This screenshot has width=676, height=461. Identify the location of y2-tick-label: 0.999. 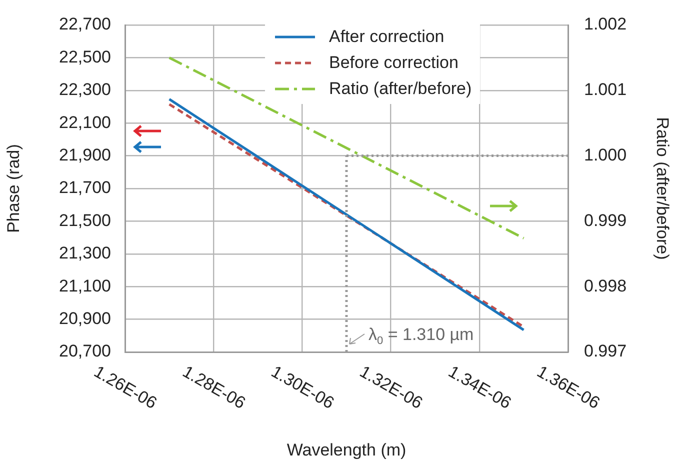
(605, 220).